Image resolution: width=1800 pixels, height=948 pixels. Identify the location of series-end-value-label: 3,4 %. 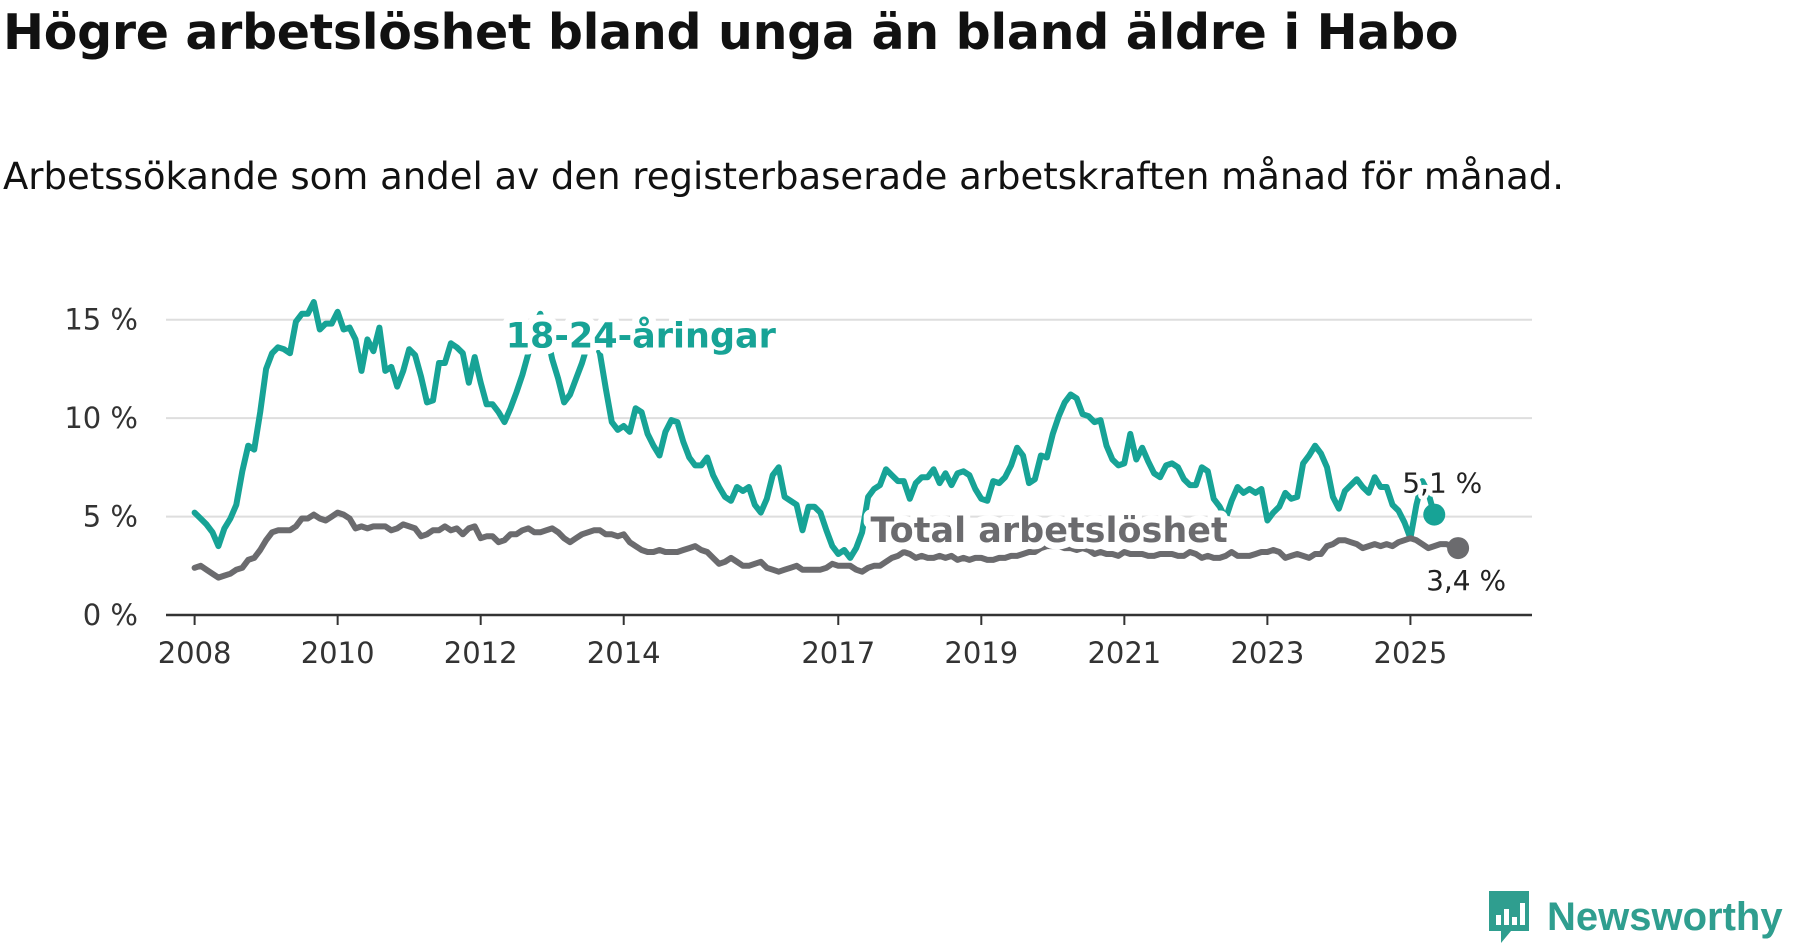
(1466, 580).